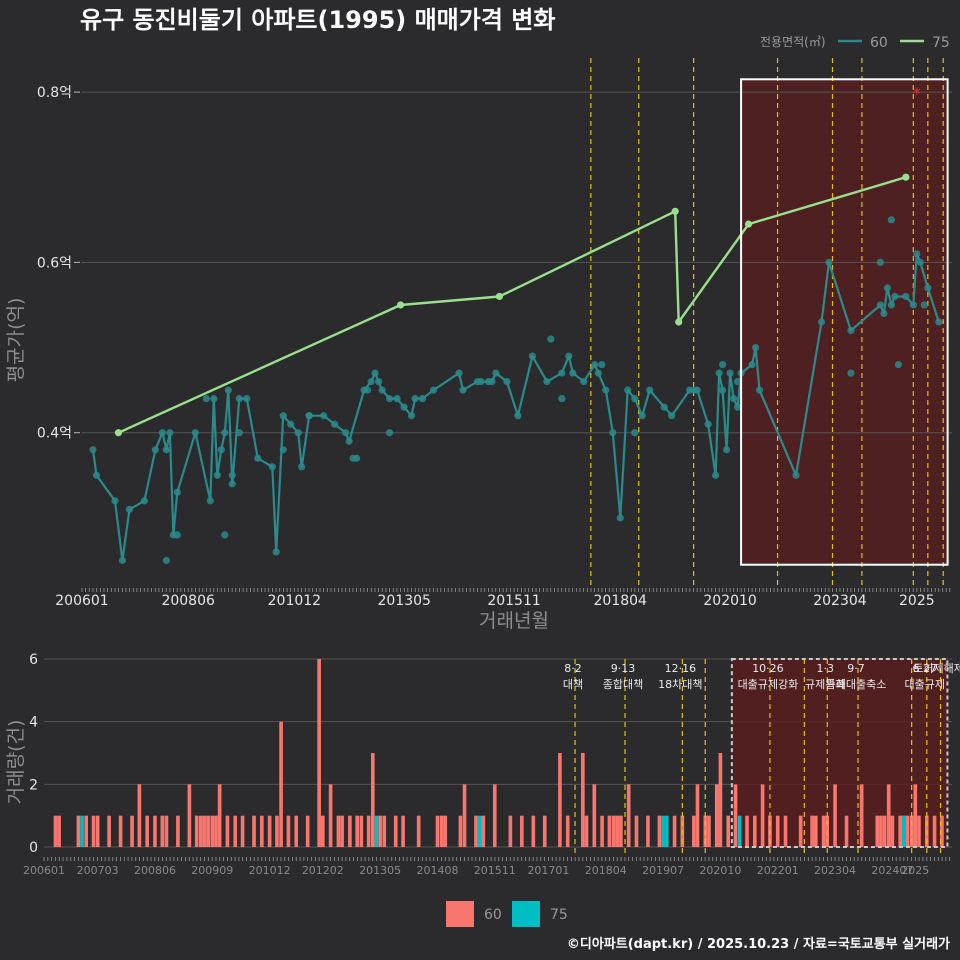 The height and width of the screenshot is (960, 960). What do you see at coordinates (270, 870) in the screenshot?
I see `volume-x-tick-label: 201012` at bounding box center [270, 870].